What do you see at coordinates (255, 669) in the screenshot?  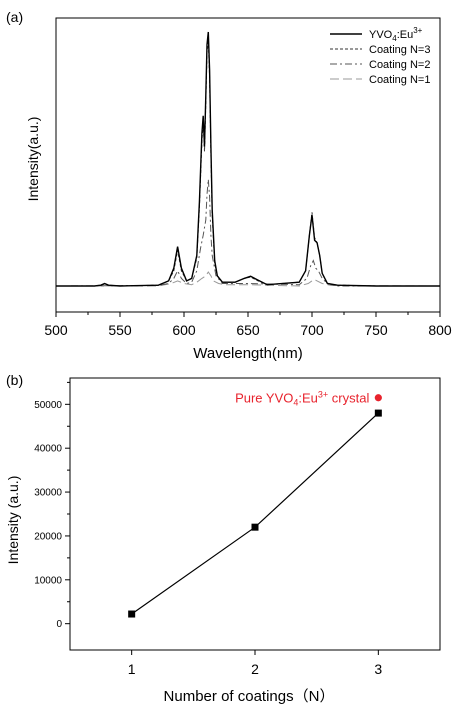 I see `panel-b-xtick-label: 2` at bounding box center [255, 669].